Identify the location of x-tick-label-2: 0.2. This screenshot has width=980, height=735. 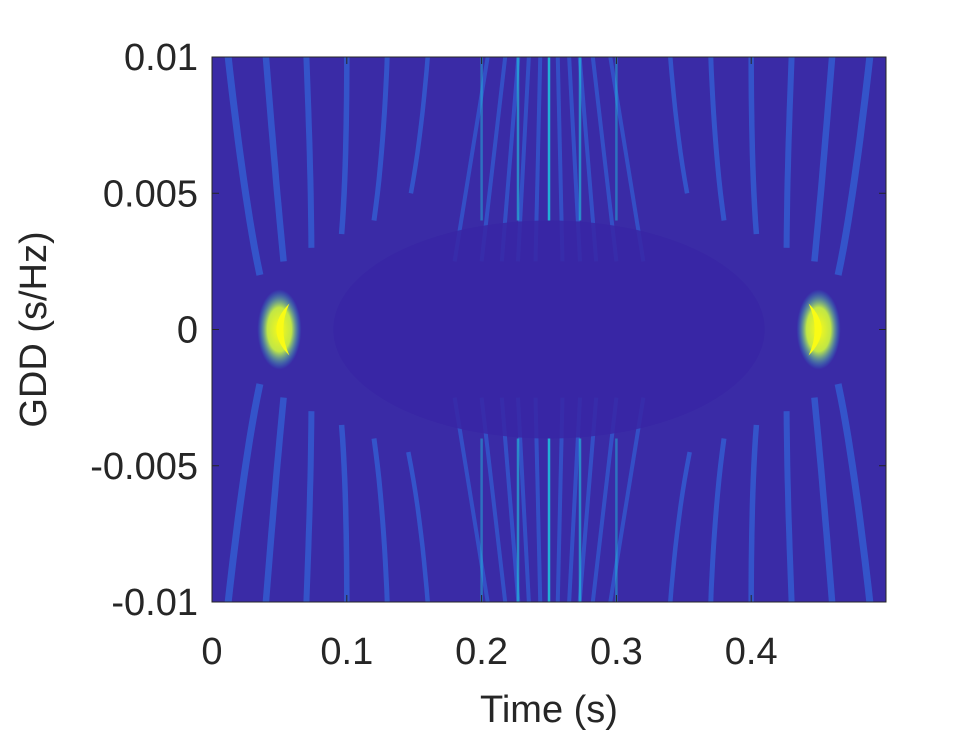
(481, 652).